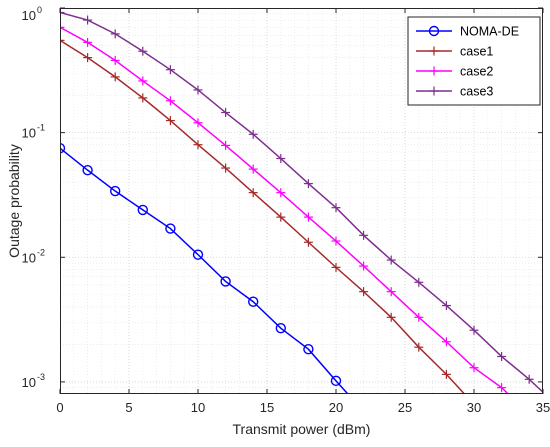 This screenshot has height=447, width=550. What do you see at coordinates (474, 407) in the screenshot?
I see `x-tick-label: 30` at bounding box center [474, 407].